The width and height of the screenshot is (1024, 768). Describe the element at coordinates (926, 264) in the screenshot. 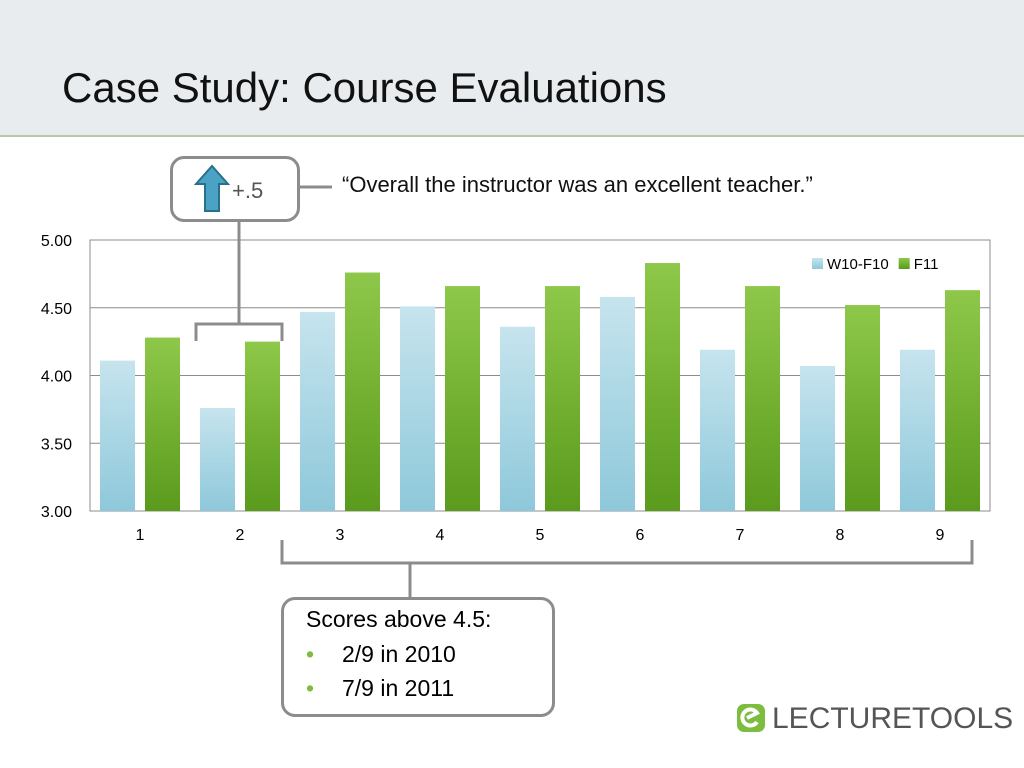

I see `legend-label: F11` at that location.